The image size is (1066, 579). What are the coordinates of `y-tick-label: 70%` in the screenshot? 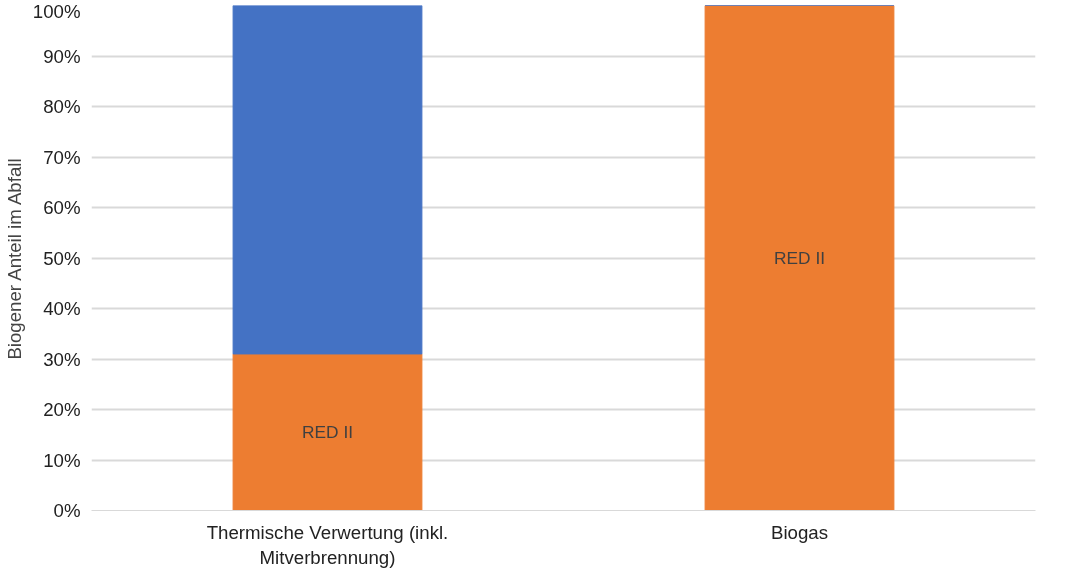 It's located at (62, 157).